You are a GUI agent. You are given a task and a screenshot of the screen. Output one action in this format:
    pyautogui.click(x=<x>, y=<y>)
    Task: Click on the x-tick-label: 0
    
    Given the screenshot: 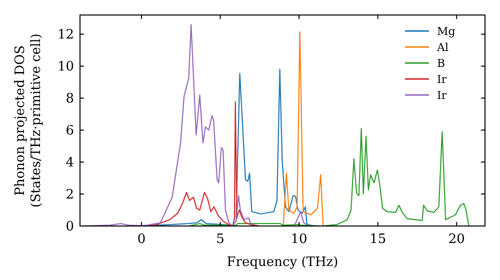 What is the action you would take?
    pyautogui.click(x=141, y=239)
    